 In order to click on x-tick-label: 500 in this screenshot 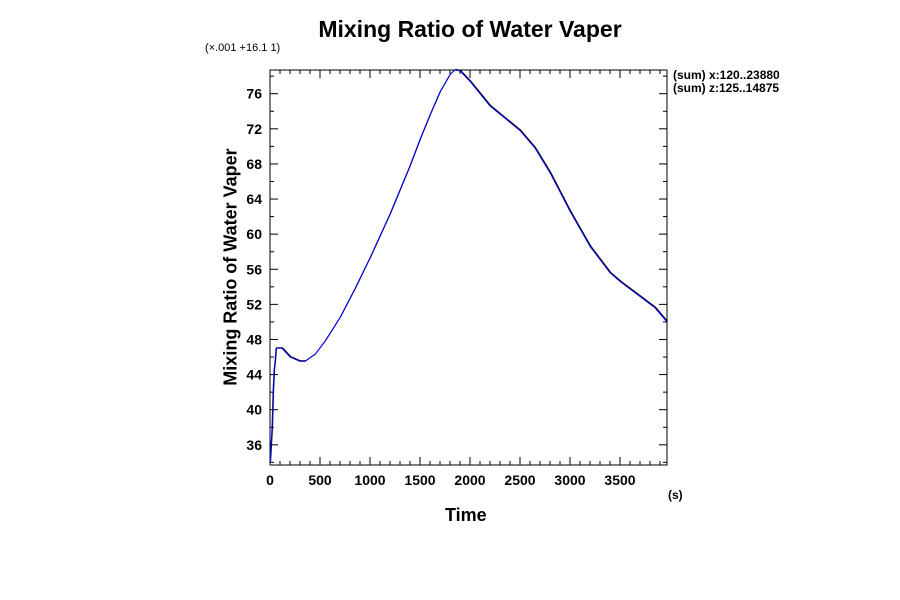, I will do `click(320, 480)`.